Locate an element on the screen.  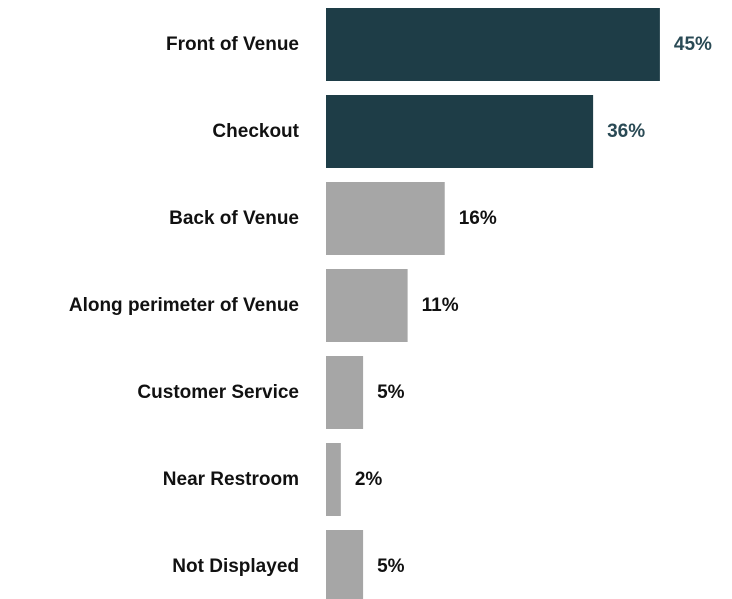
category-label: Along perimeter of Venue is located at coordinates (184, 305).